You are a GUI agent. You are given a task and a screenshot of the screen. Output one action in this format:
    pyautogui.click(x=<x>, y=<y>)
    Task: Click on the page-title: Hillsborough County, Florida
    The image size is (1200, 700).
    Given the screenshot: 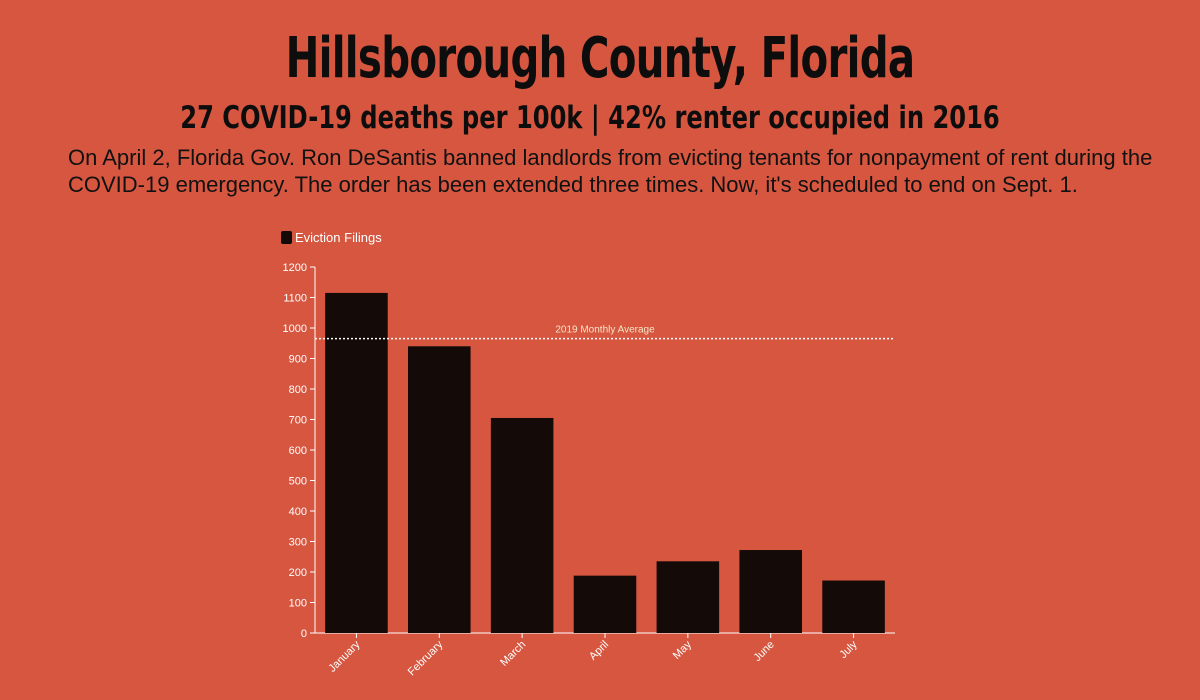 What is the action you would take?
    pyautogui.click(x=600, y=58)
    